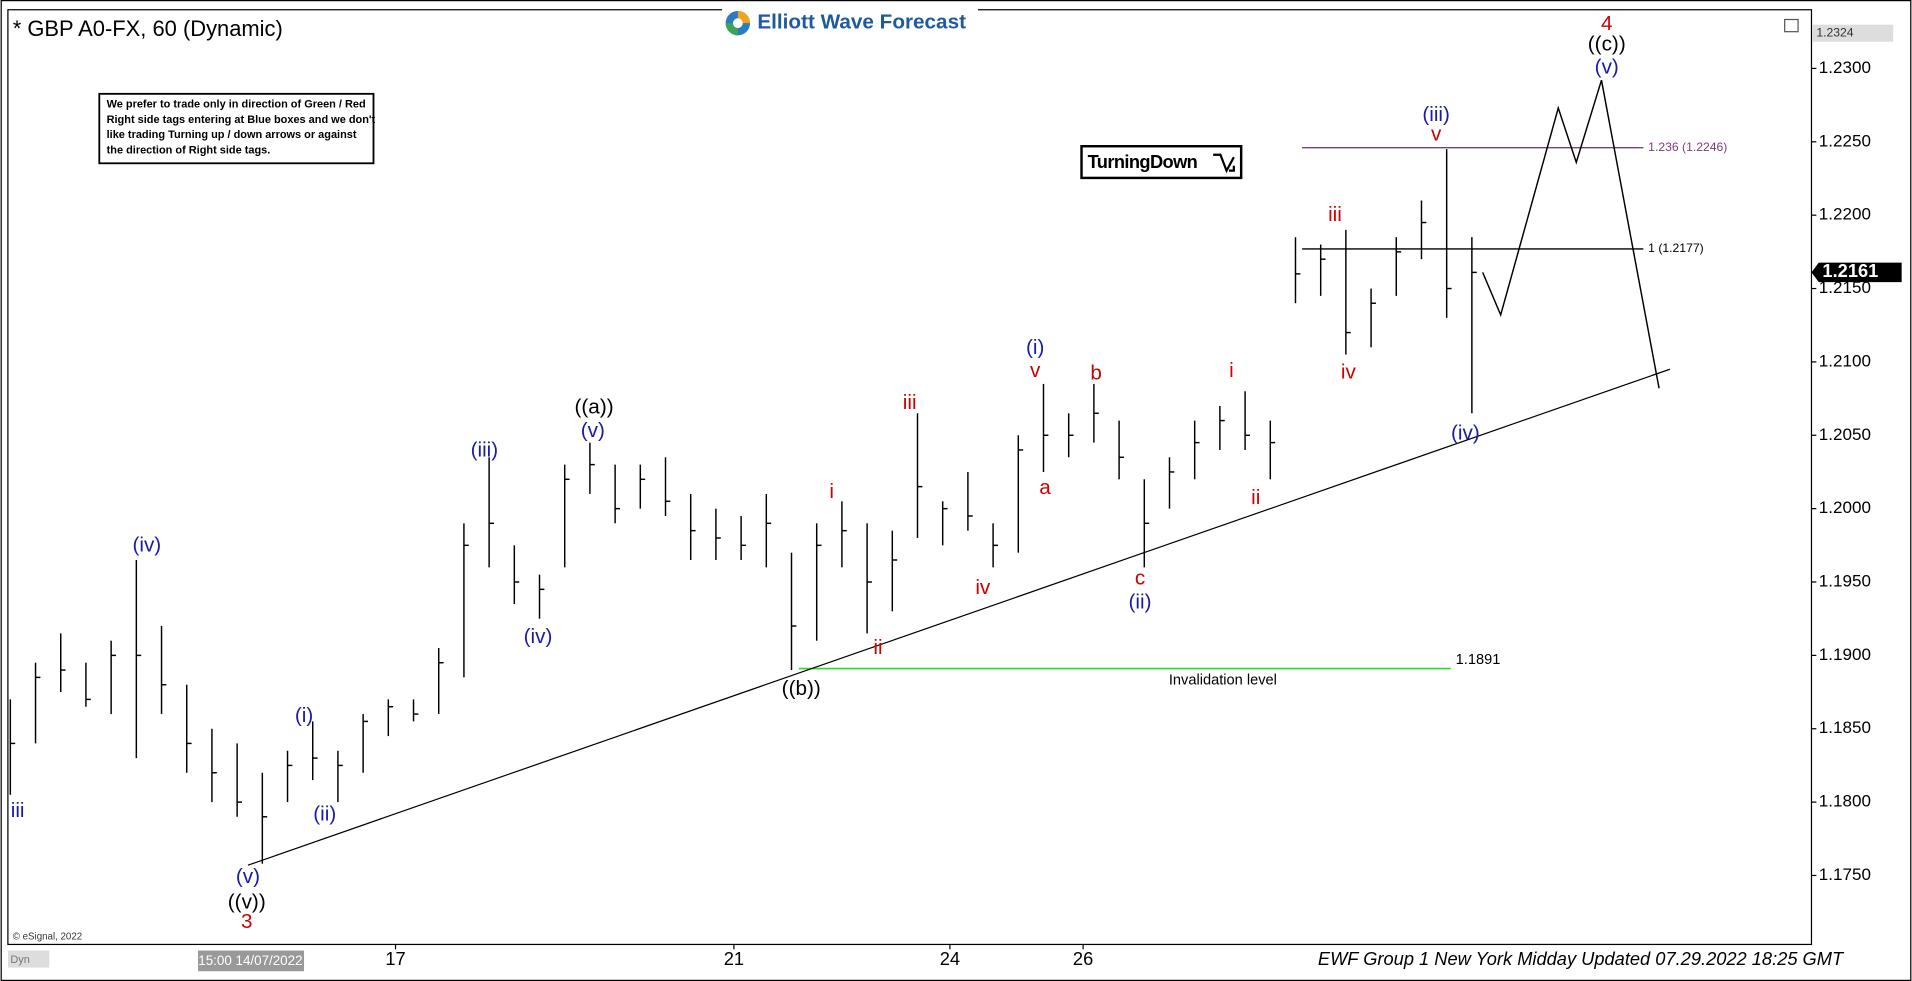 The image size is (1912, 981). What do you see at coordinates (1845, 360) in the screenshot?
I see `y-tick-label: 1.2100` at bounding box center [1845, 360].